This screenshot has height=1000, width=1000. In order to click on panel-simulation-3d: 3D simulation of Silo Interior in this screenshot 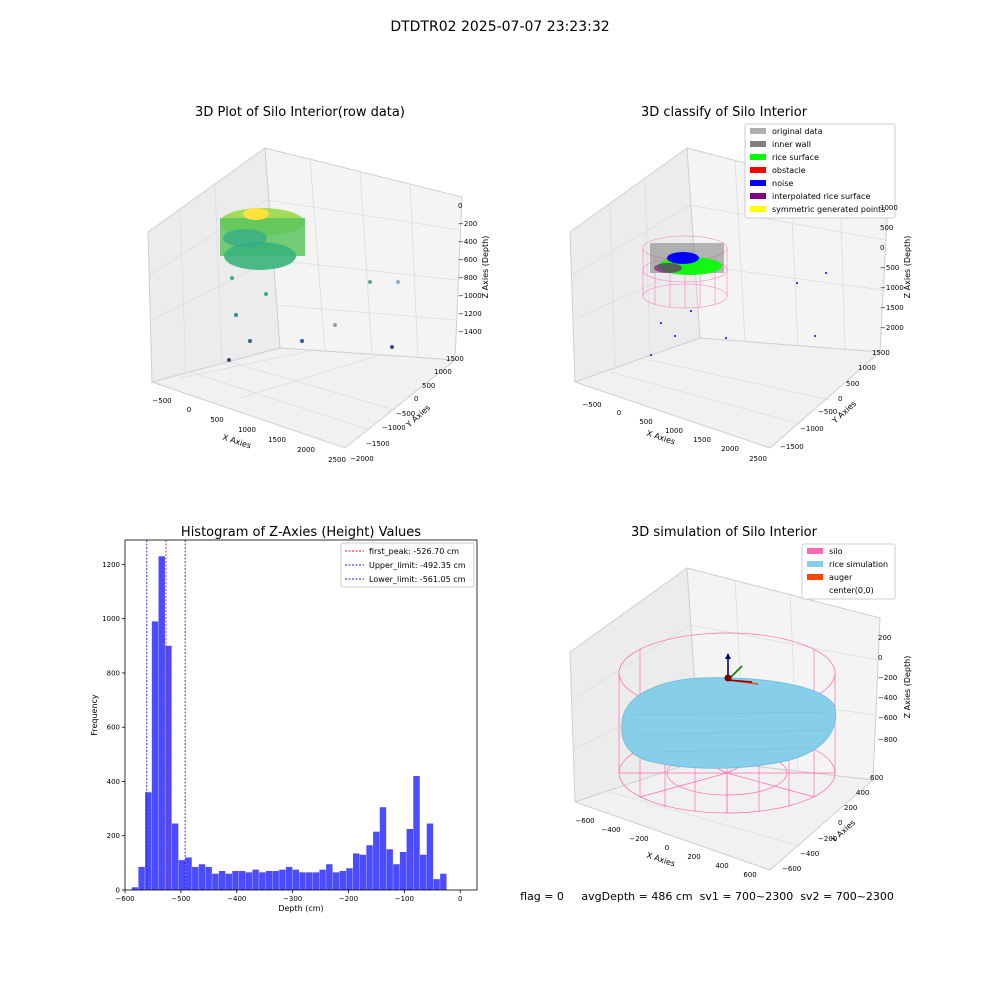, I will do `click(740, 702)`.